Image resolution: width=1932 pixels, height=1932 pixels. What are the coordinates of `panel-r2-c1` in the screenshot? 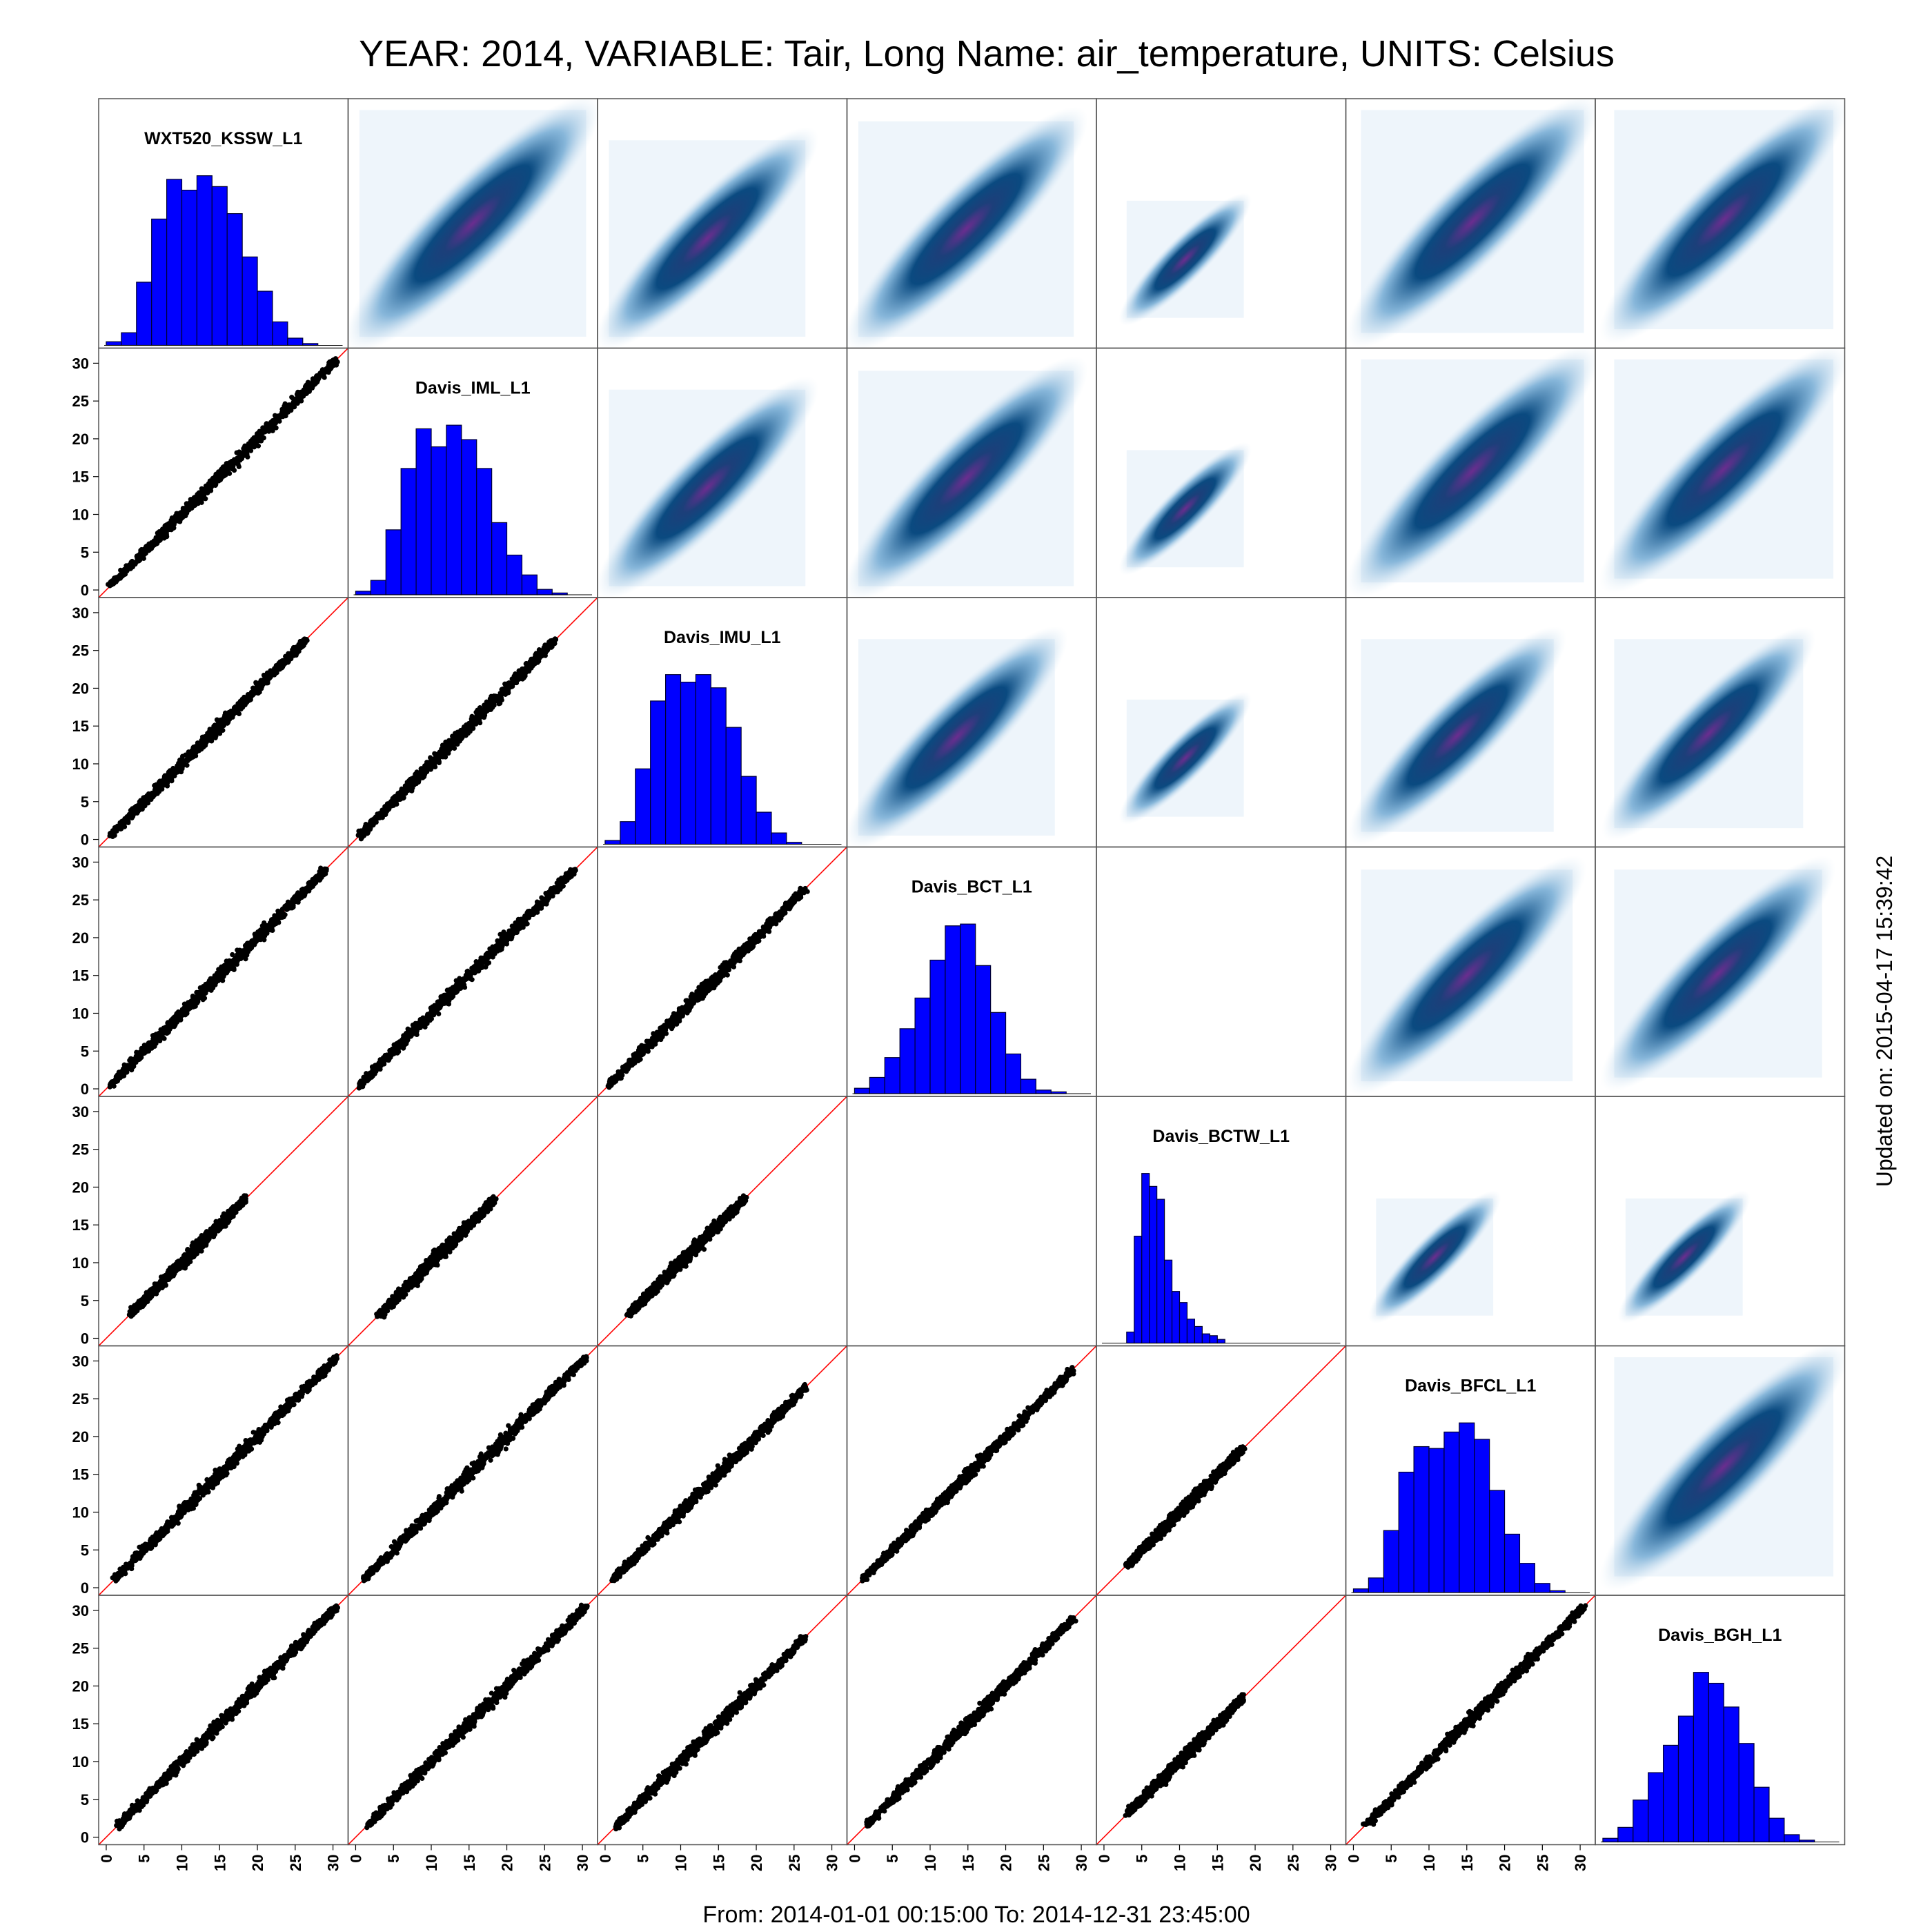 It's located at (472, 722).